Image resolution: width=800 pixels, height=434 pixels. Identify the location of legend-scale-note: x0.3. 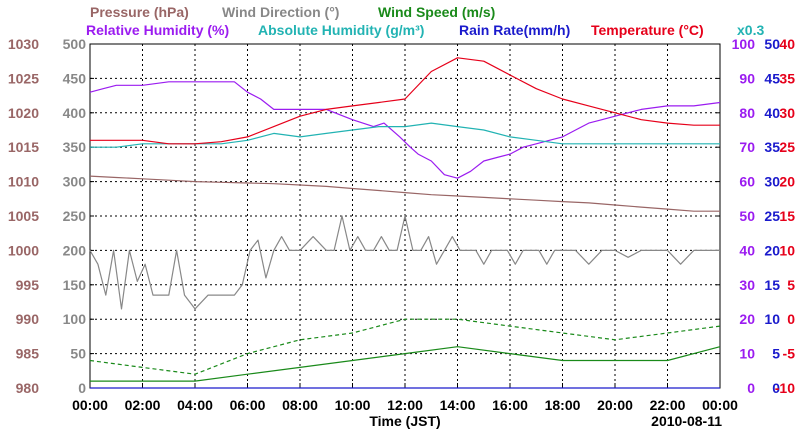
(750, 30).